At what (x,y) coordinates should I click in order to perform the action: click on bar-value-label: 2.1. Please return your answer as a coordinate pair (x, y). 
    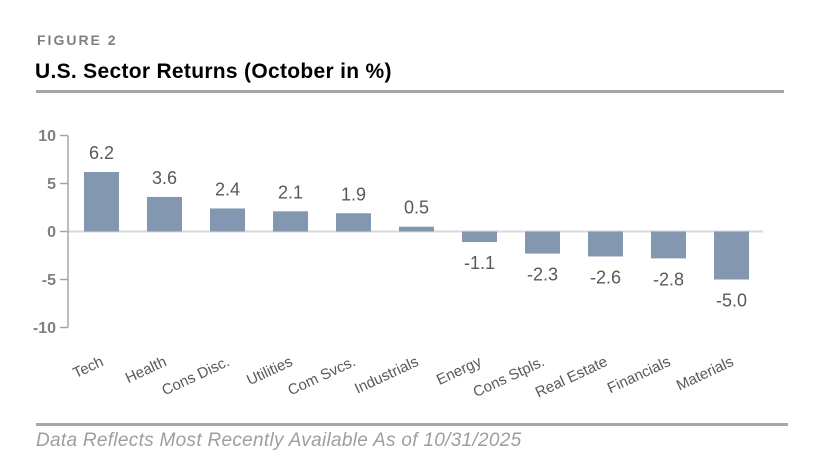
    Looking at the image, I should click on (290, 192).